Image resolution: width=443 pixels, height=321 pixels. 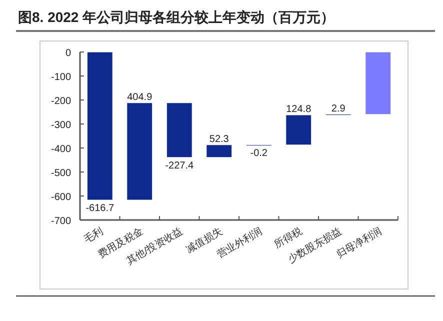 What do you see at coordinates (94, 235) in the screenshot?
I see `x-tick-label: 毛利` at bounding box center [94, 235].